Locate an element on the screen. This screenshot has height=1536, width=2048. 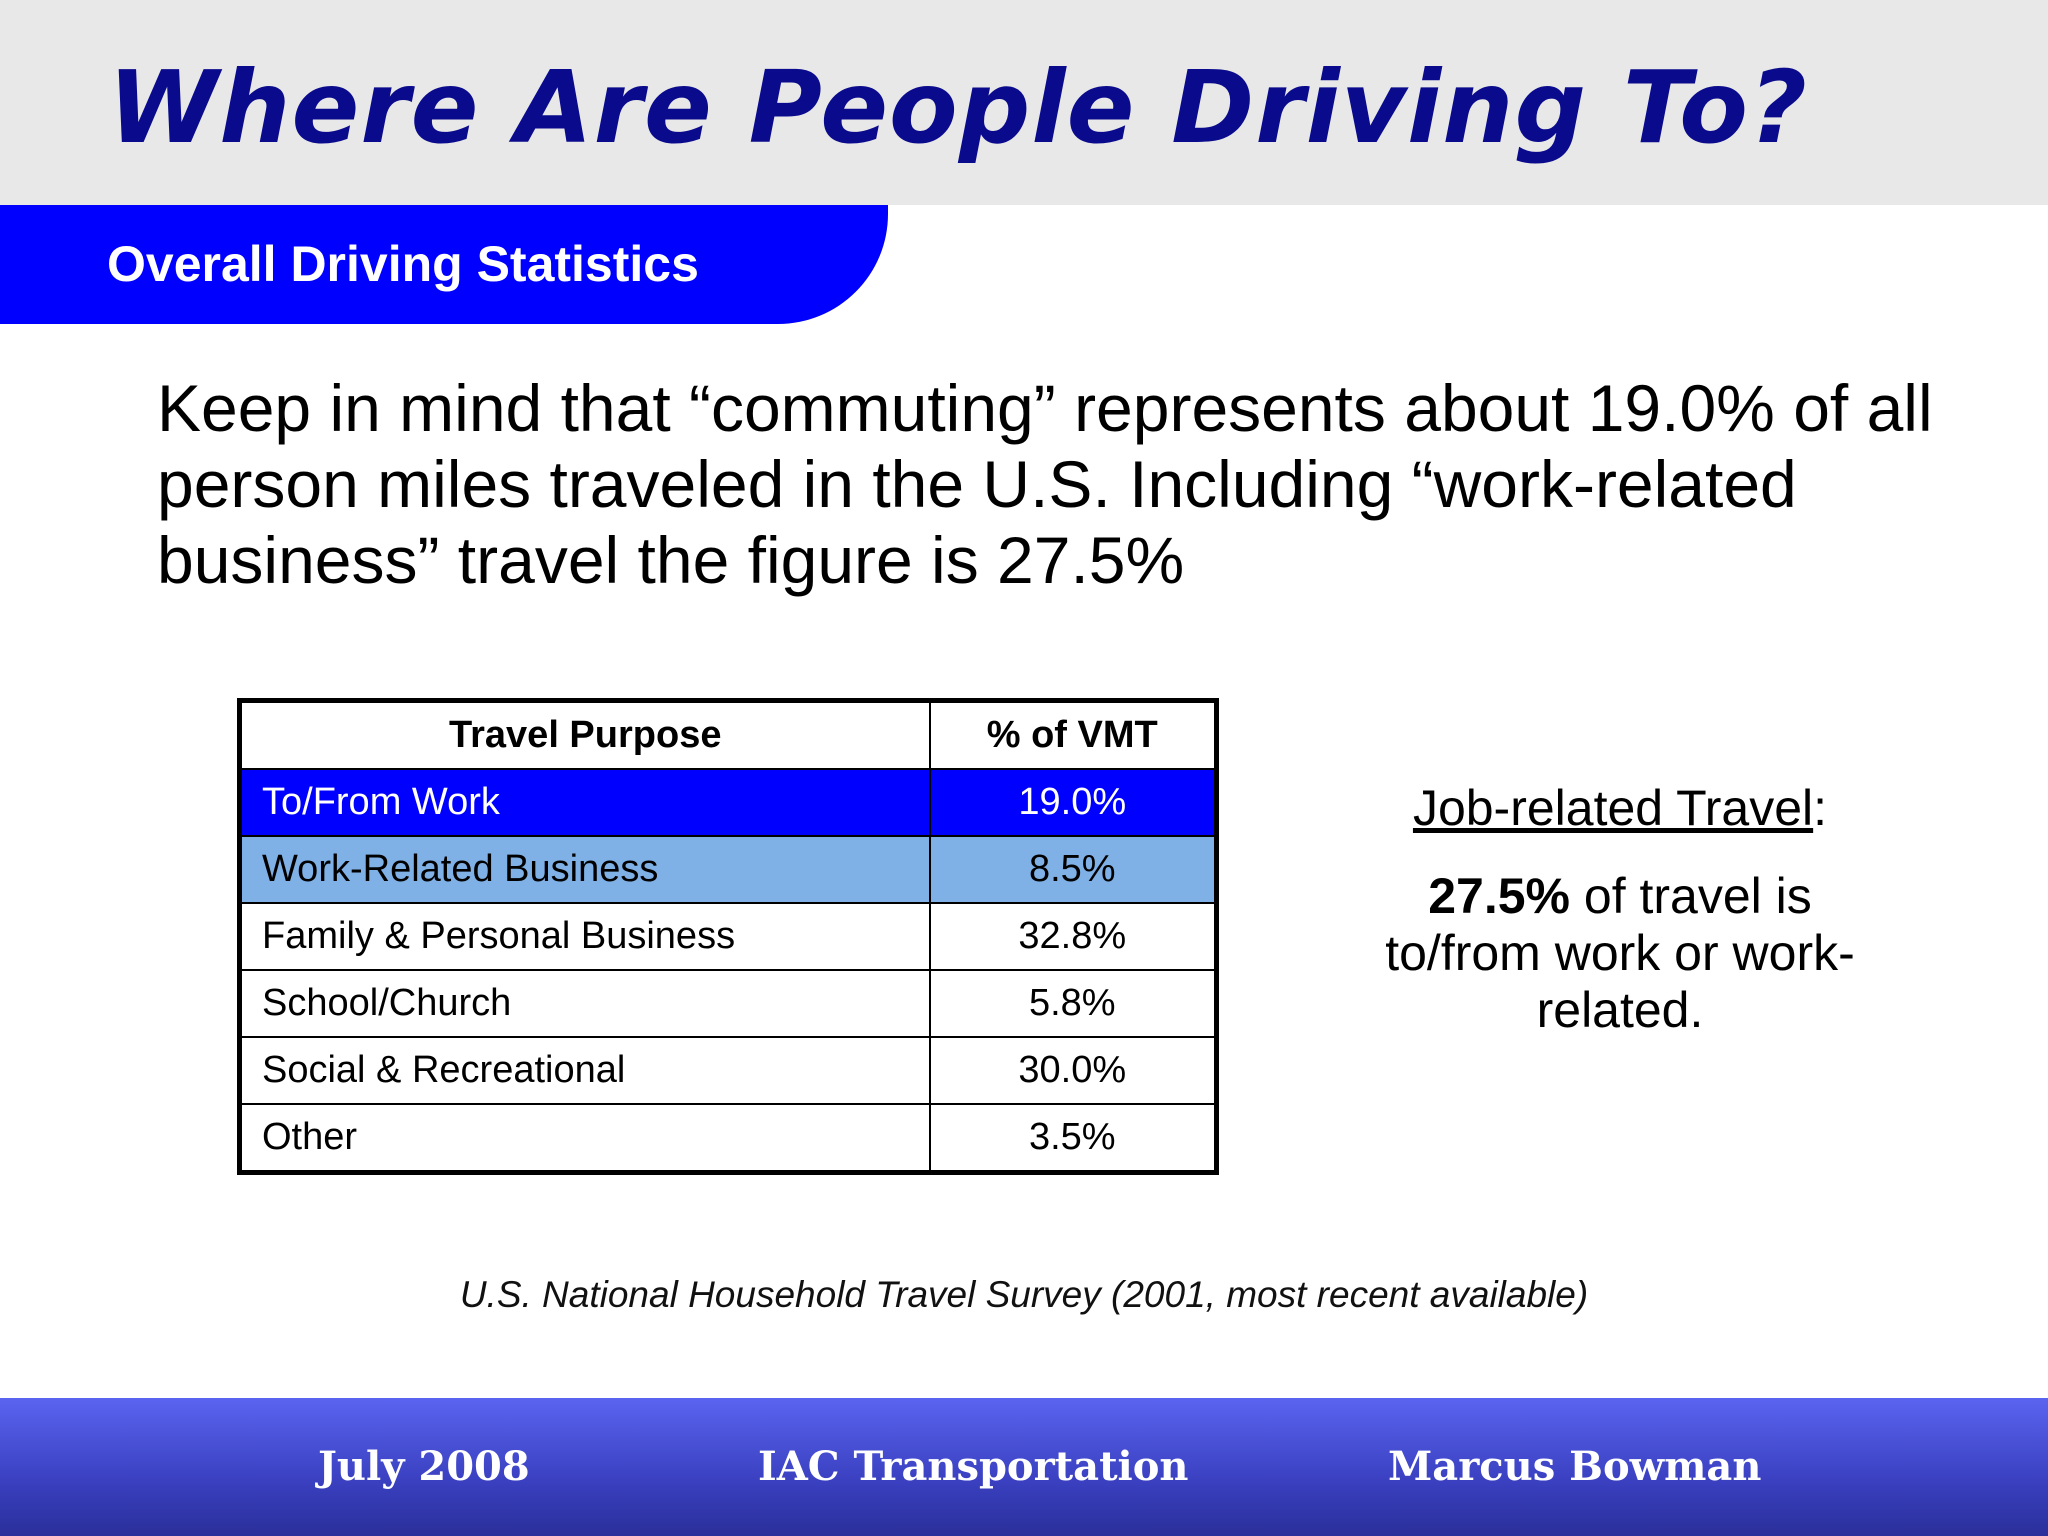
title-band is located at coordinates (1024, 102).